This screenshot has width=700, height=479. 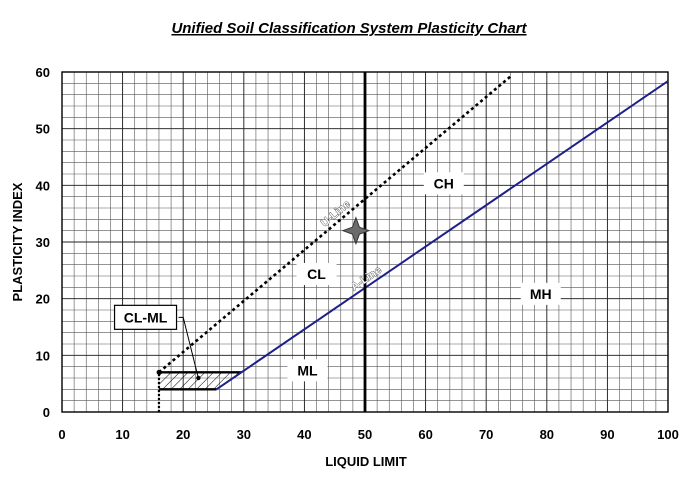 I want to click on y-tick-label: 60, so click(x=43, y=72).